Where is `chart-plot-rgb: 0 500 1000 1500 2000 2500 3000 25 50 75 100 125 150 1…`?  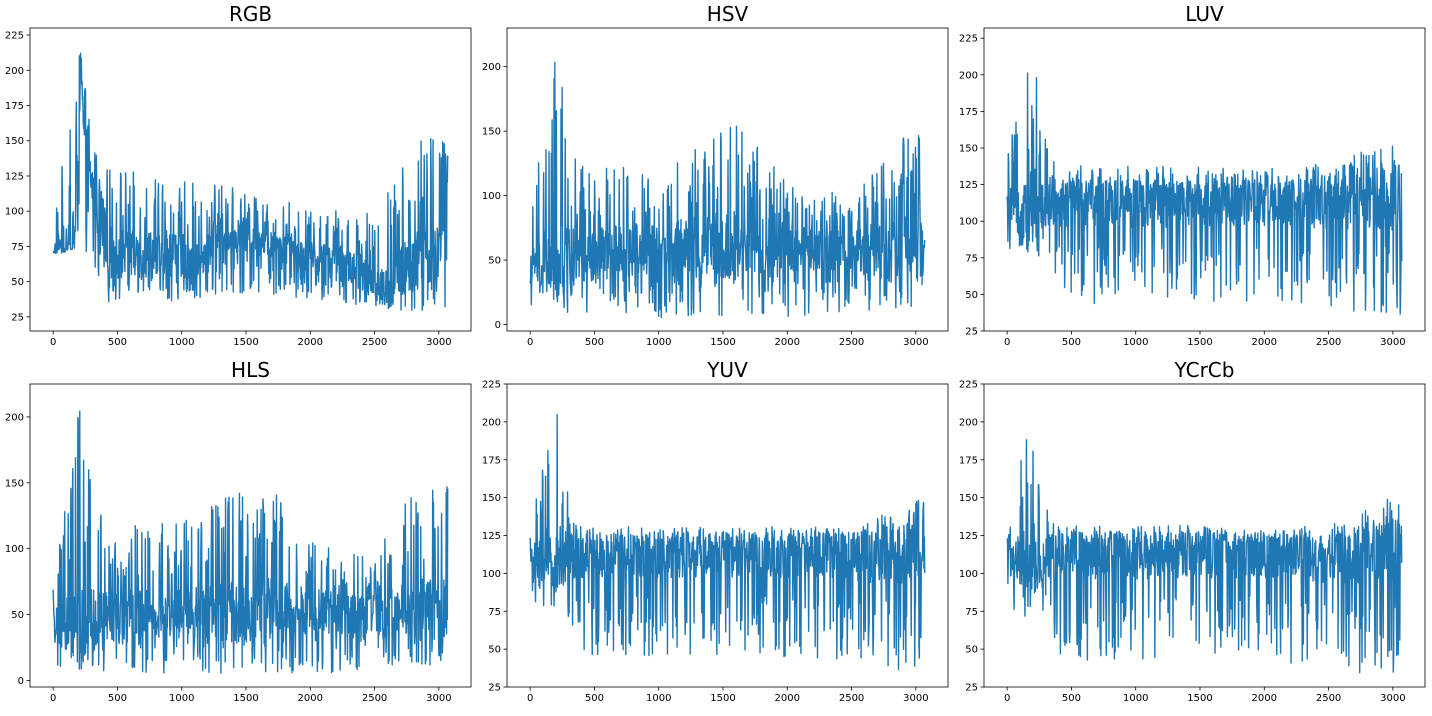 chart-plot-rgb: 0 500 1000 1500 2000 2500 3000 25 50 75 100 125 150 1… is located at coordinates (238, 187).